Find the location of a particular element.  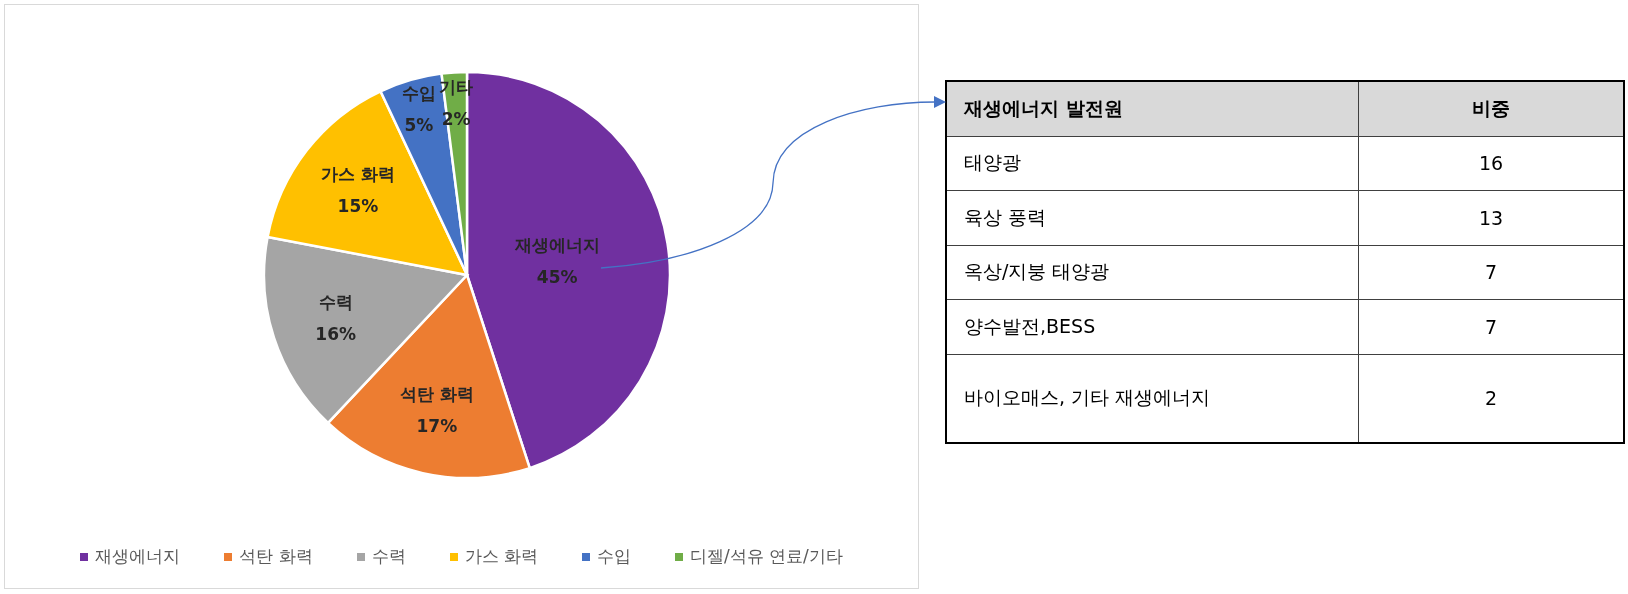

data-label: 2 is located at coordinates (1491, 398).